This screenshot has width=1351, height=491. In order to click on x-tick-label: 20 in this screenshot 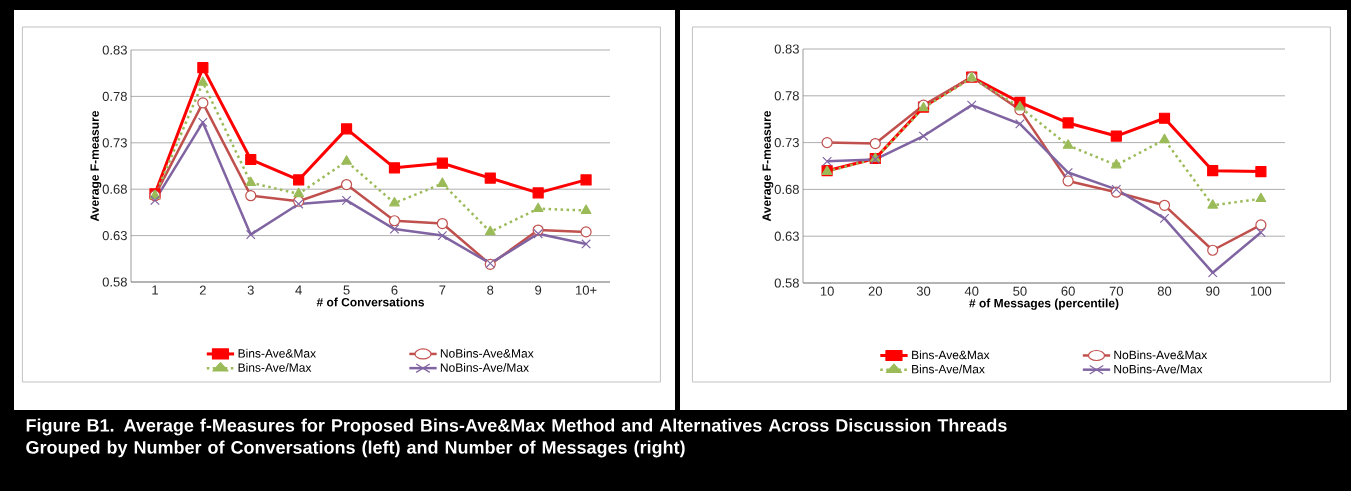, I will do `click(875, 291)`.